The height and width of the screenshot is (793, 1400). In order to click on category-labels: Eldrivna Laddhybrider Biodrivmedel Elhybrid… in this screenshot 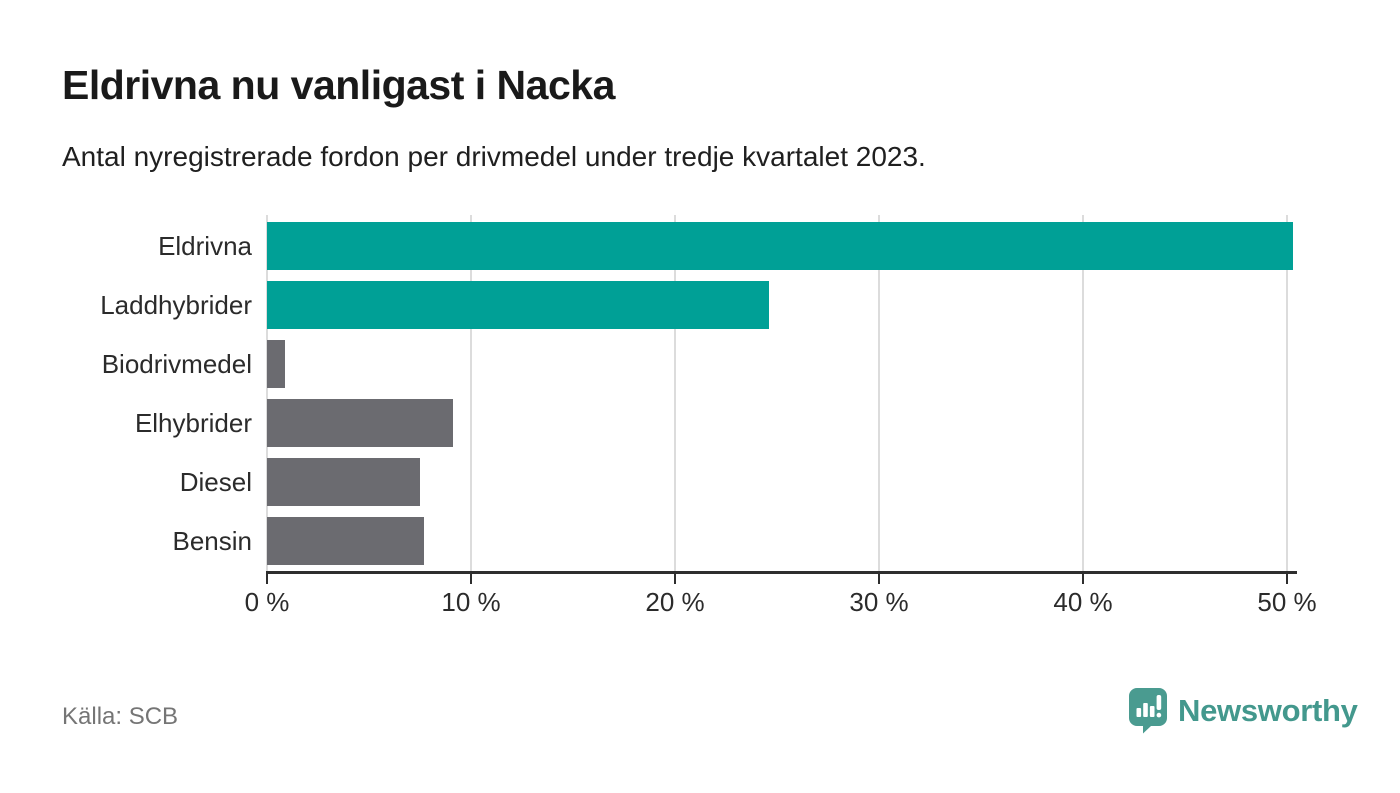, I will do `click(126, 393)`.